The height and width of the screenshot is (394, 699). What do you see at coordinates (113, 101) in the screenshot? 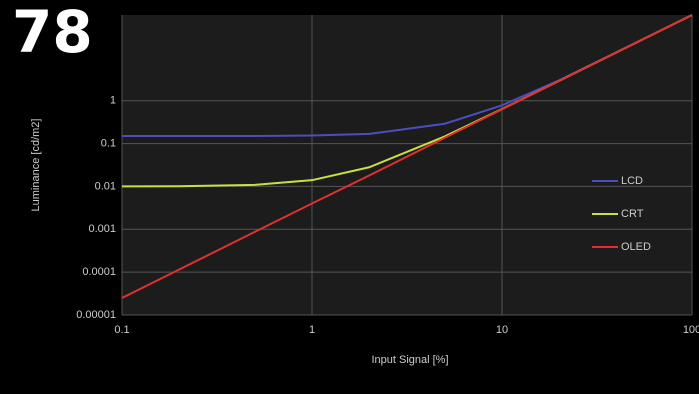
I see `y-tick-label: 1` at bounding box center [113, 101].